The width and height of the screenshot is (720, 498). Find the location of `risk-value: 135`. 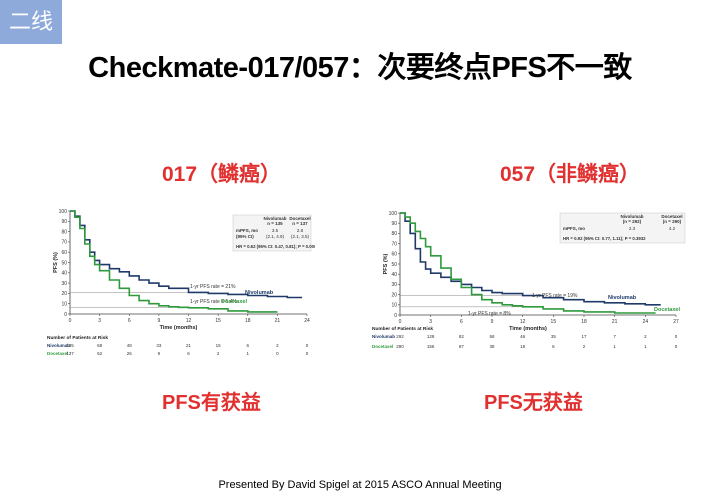

risk-value: 135 is located at coordinates (70, 345).